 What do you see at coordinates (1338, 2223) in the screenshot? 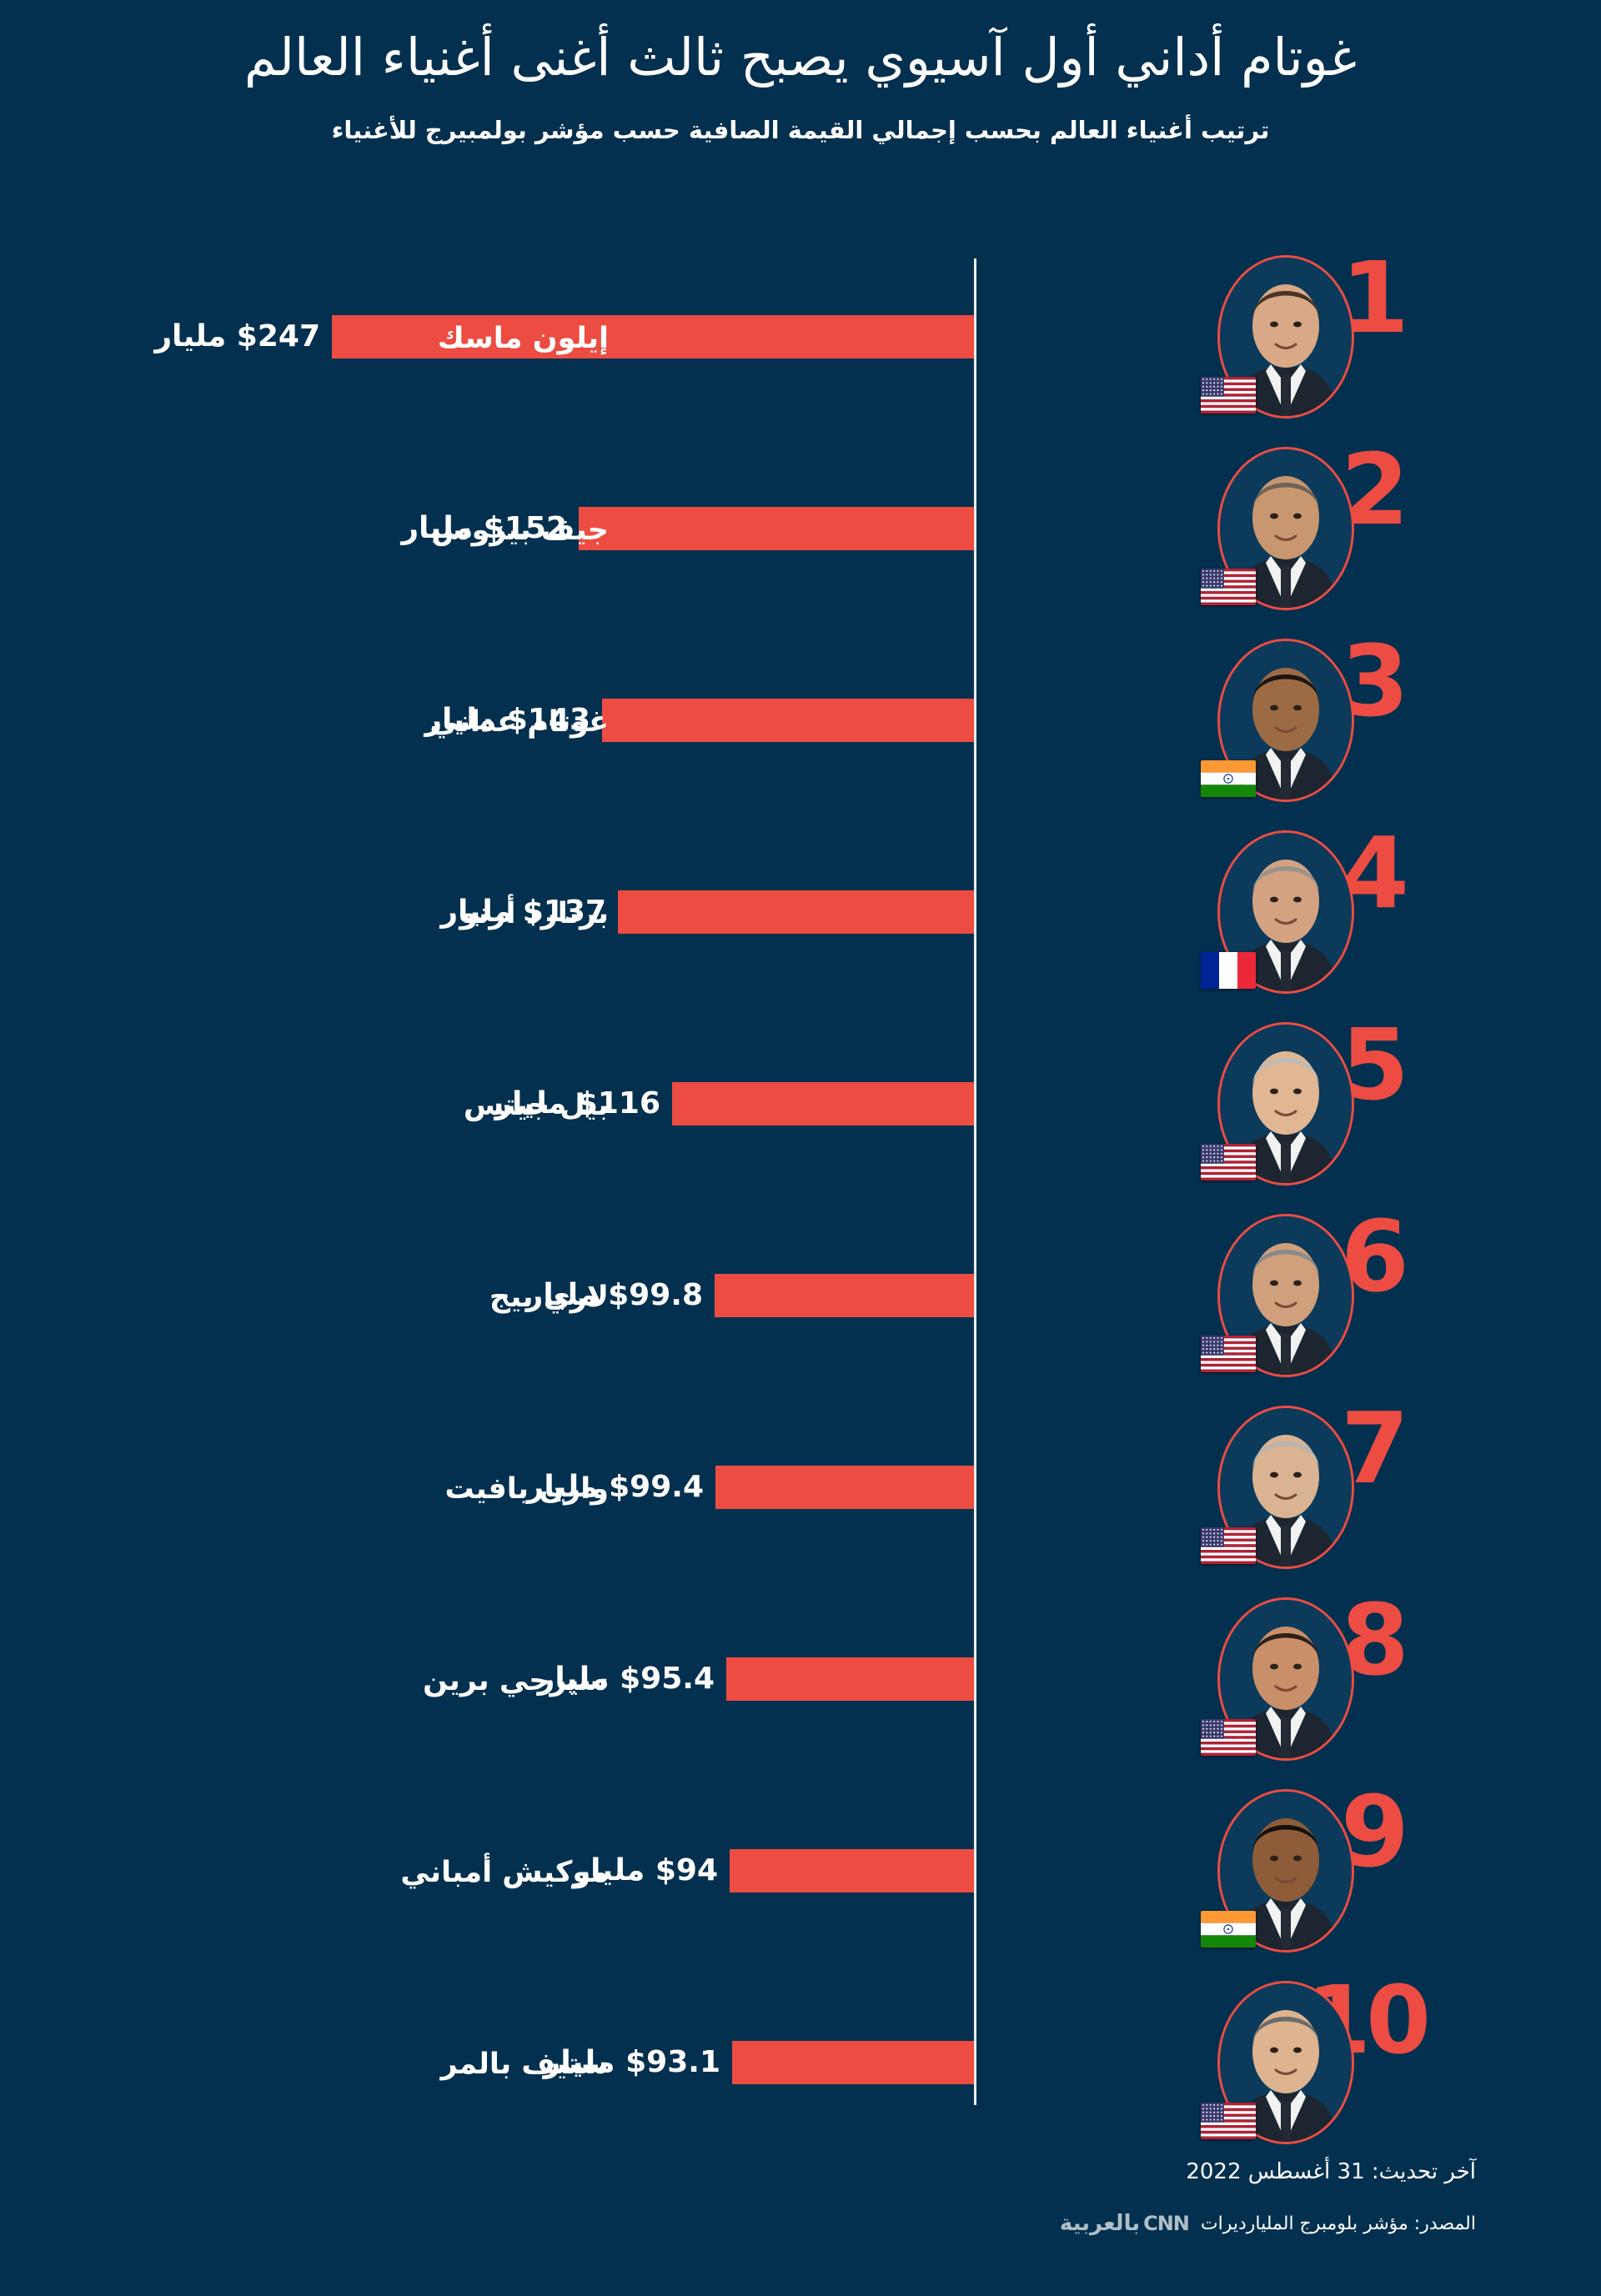
I see `source-label: المصدر: مؤشر بلومبرج المليارديرات` at bounding box center [1338, 2223].